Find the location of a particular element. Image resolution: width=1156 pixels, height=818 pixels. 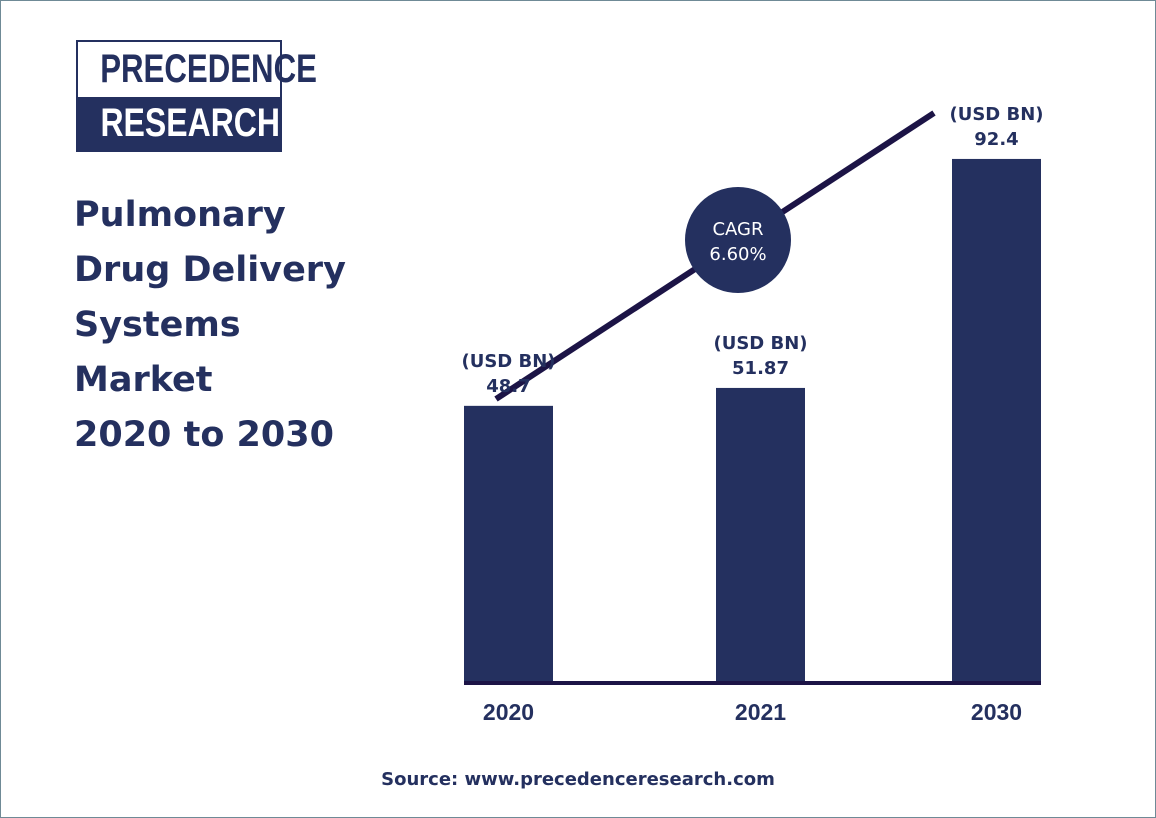

logo-line-2-band: RESEARCH is located at coordinates (179, 123).